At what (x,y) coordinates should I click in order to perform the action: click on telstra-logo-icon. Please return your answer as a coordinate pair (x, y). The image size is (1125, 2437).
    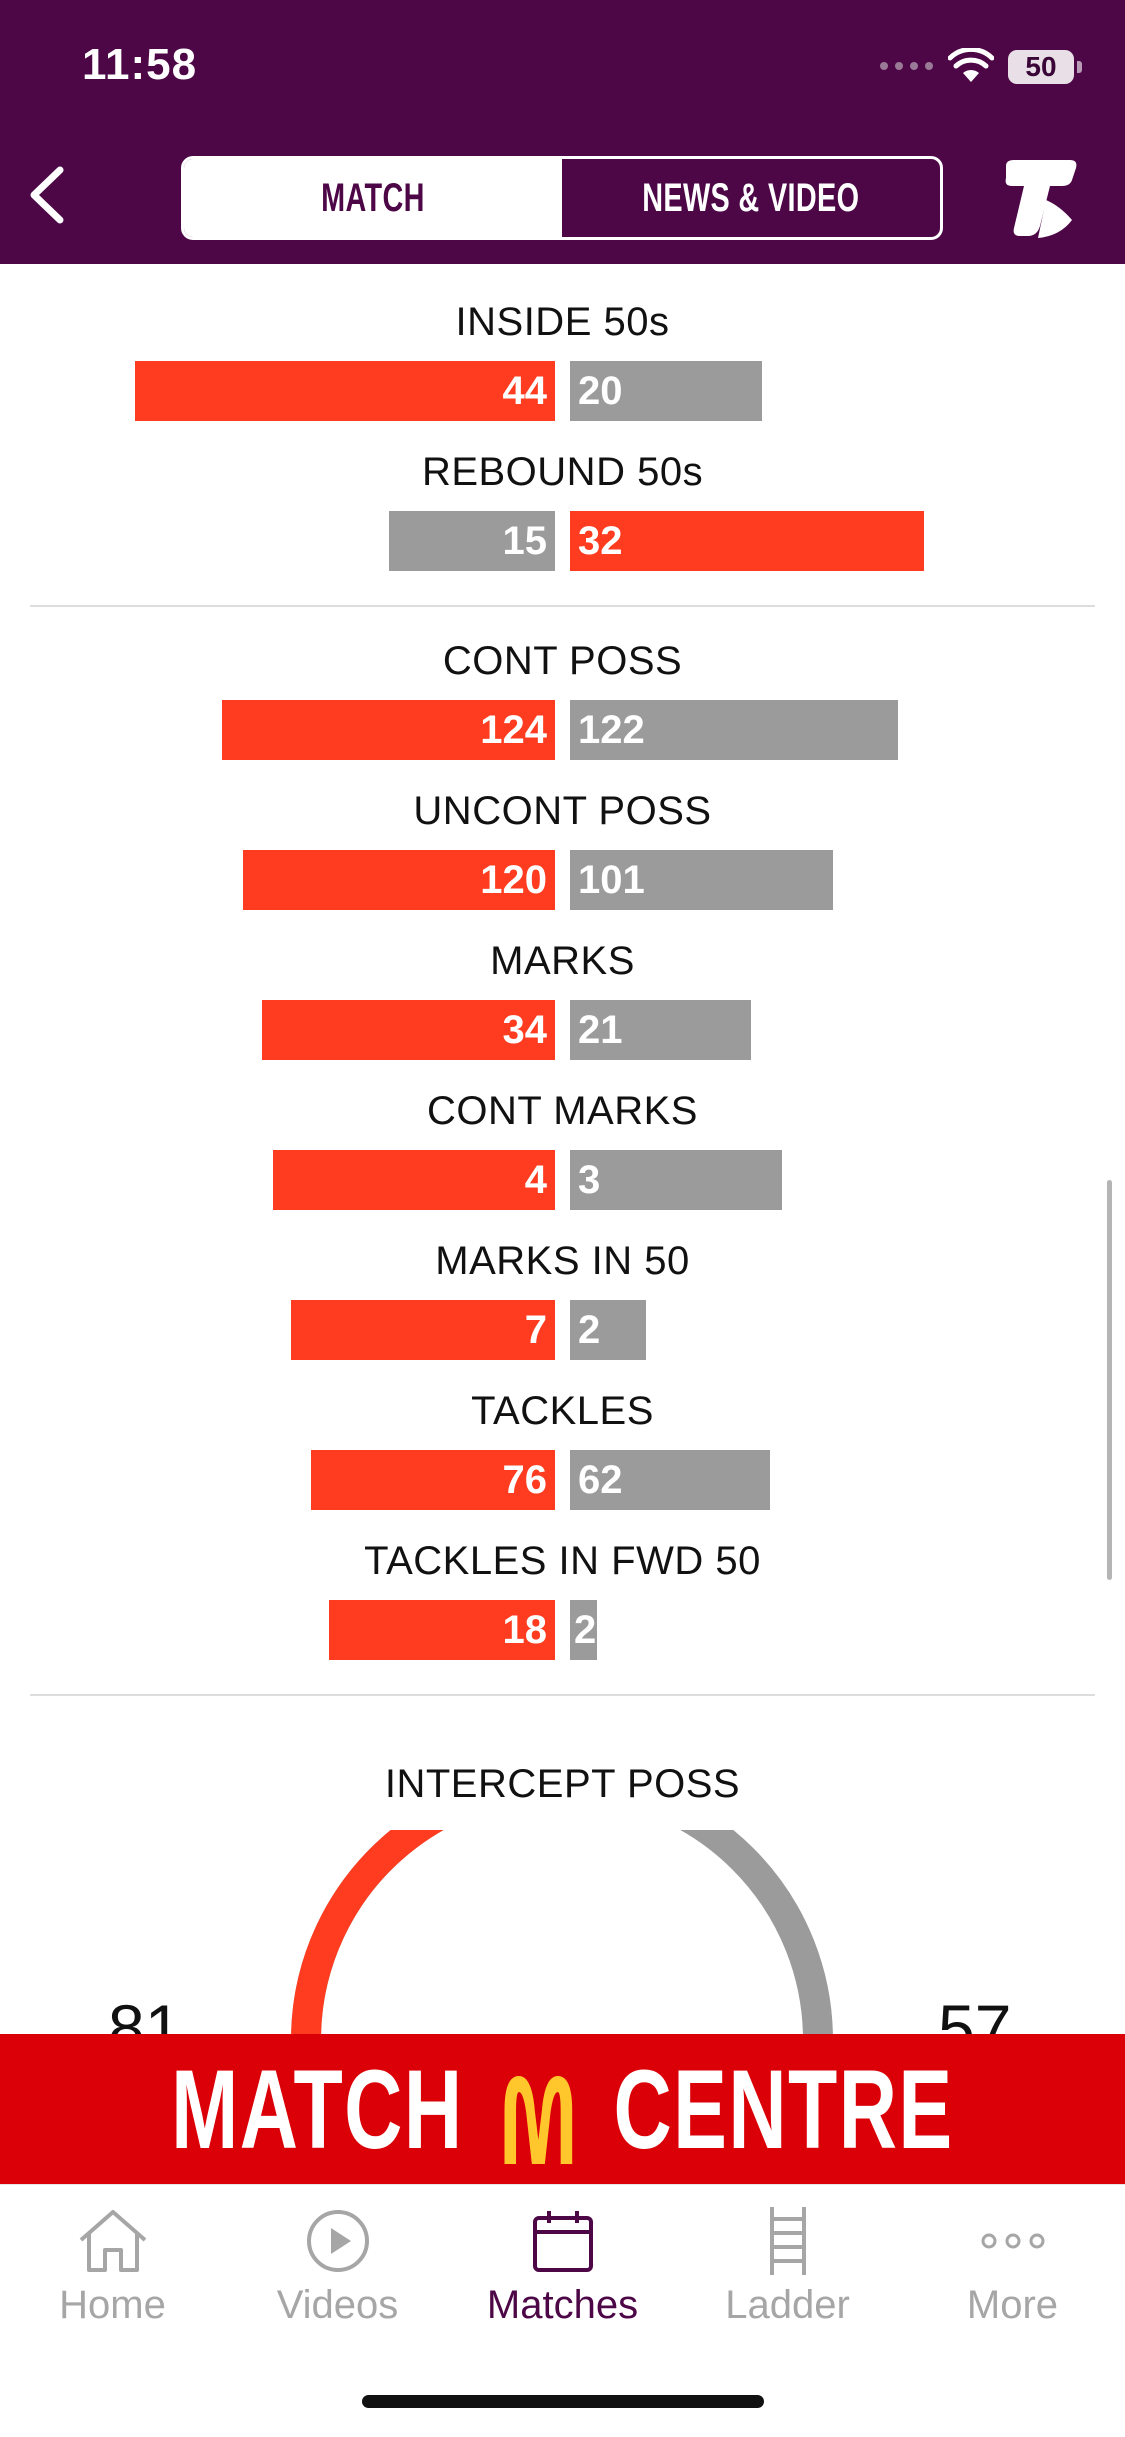
    Looking at the image, I should click on (1040, 199).